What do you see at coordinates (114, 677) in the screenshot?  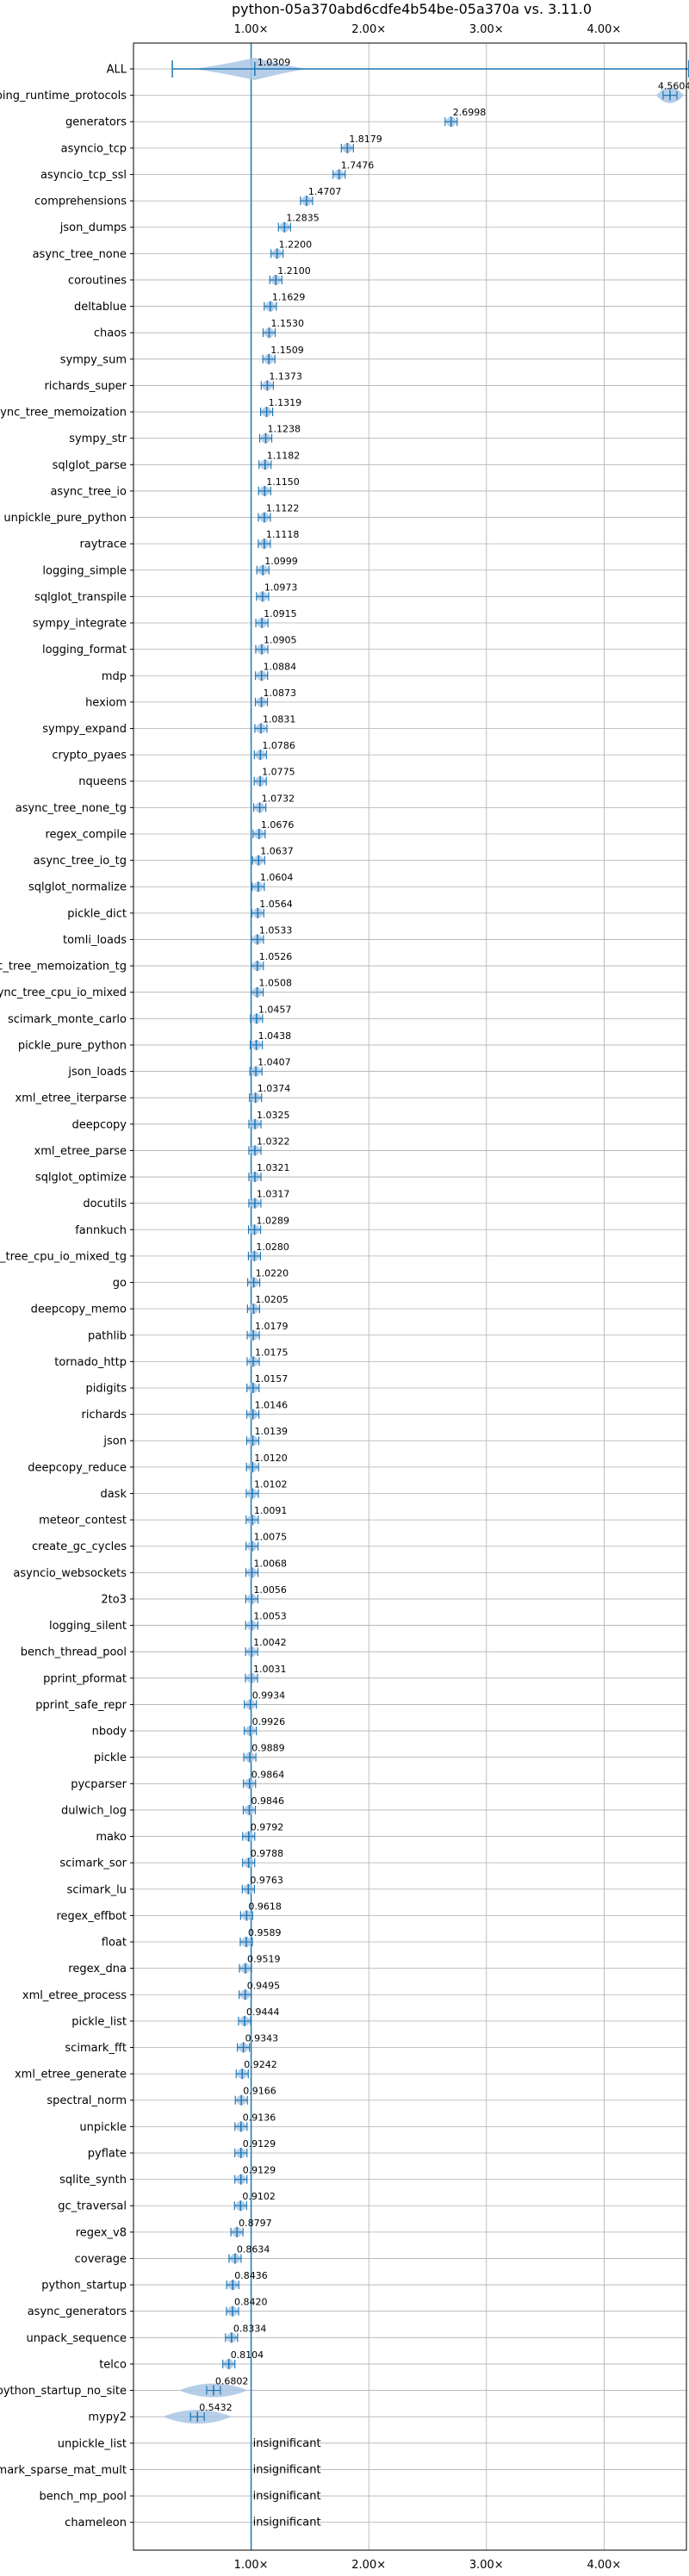 I see `y-tick-label: mdp` at bounding box center [114, 677].